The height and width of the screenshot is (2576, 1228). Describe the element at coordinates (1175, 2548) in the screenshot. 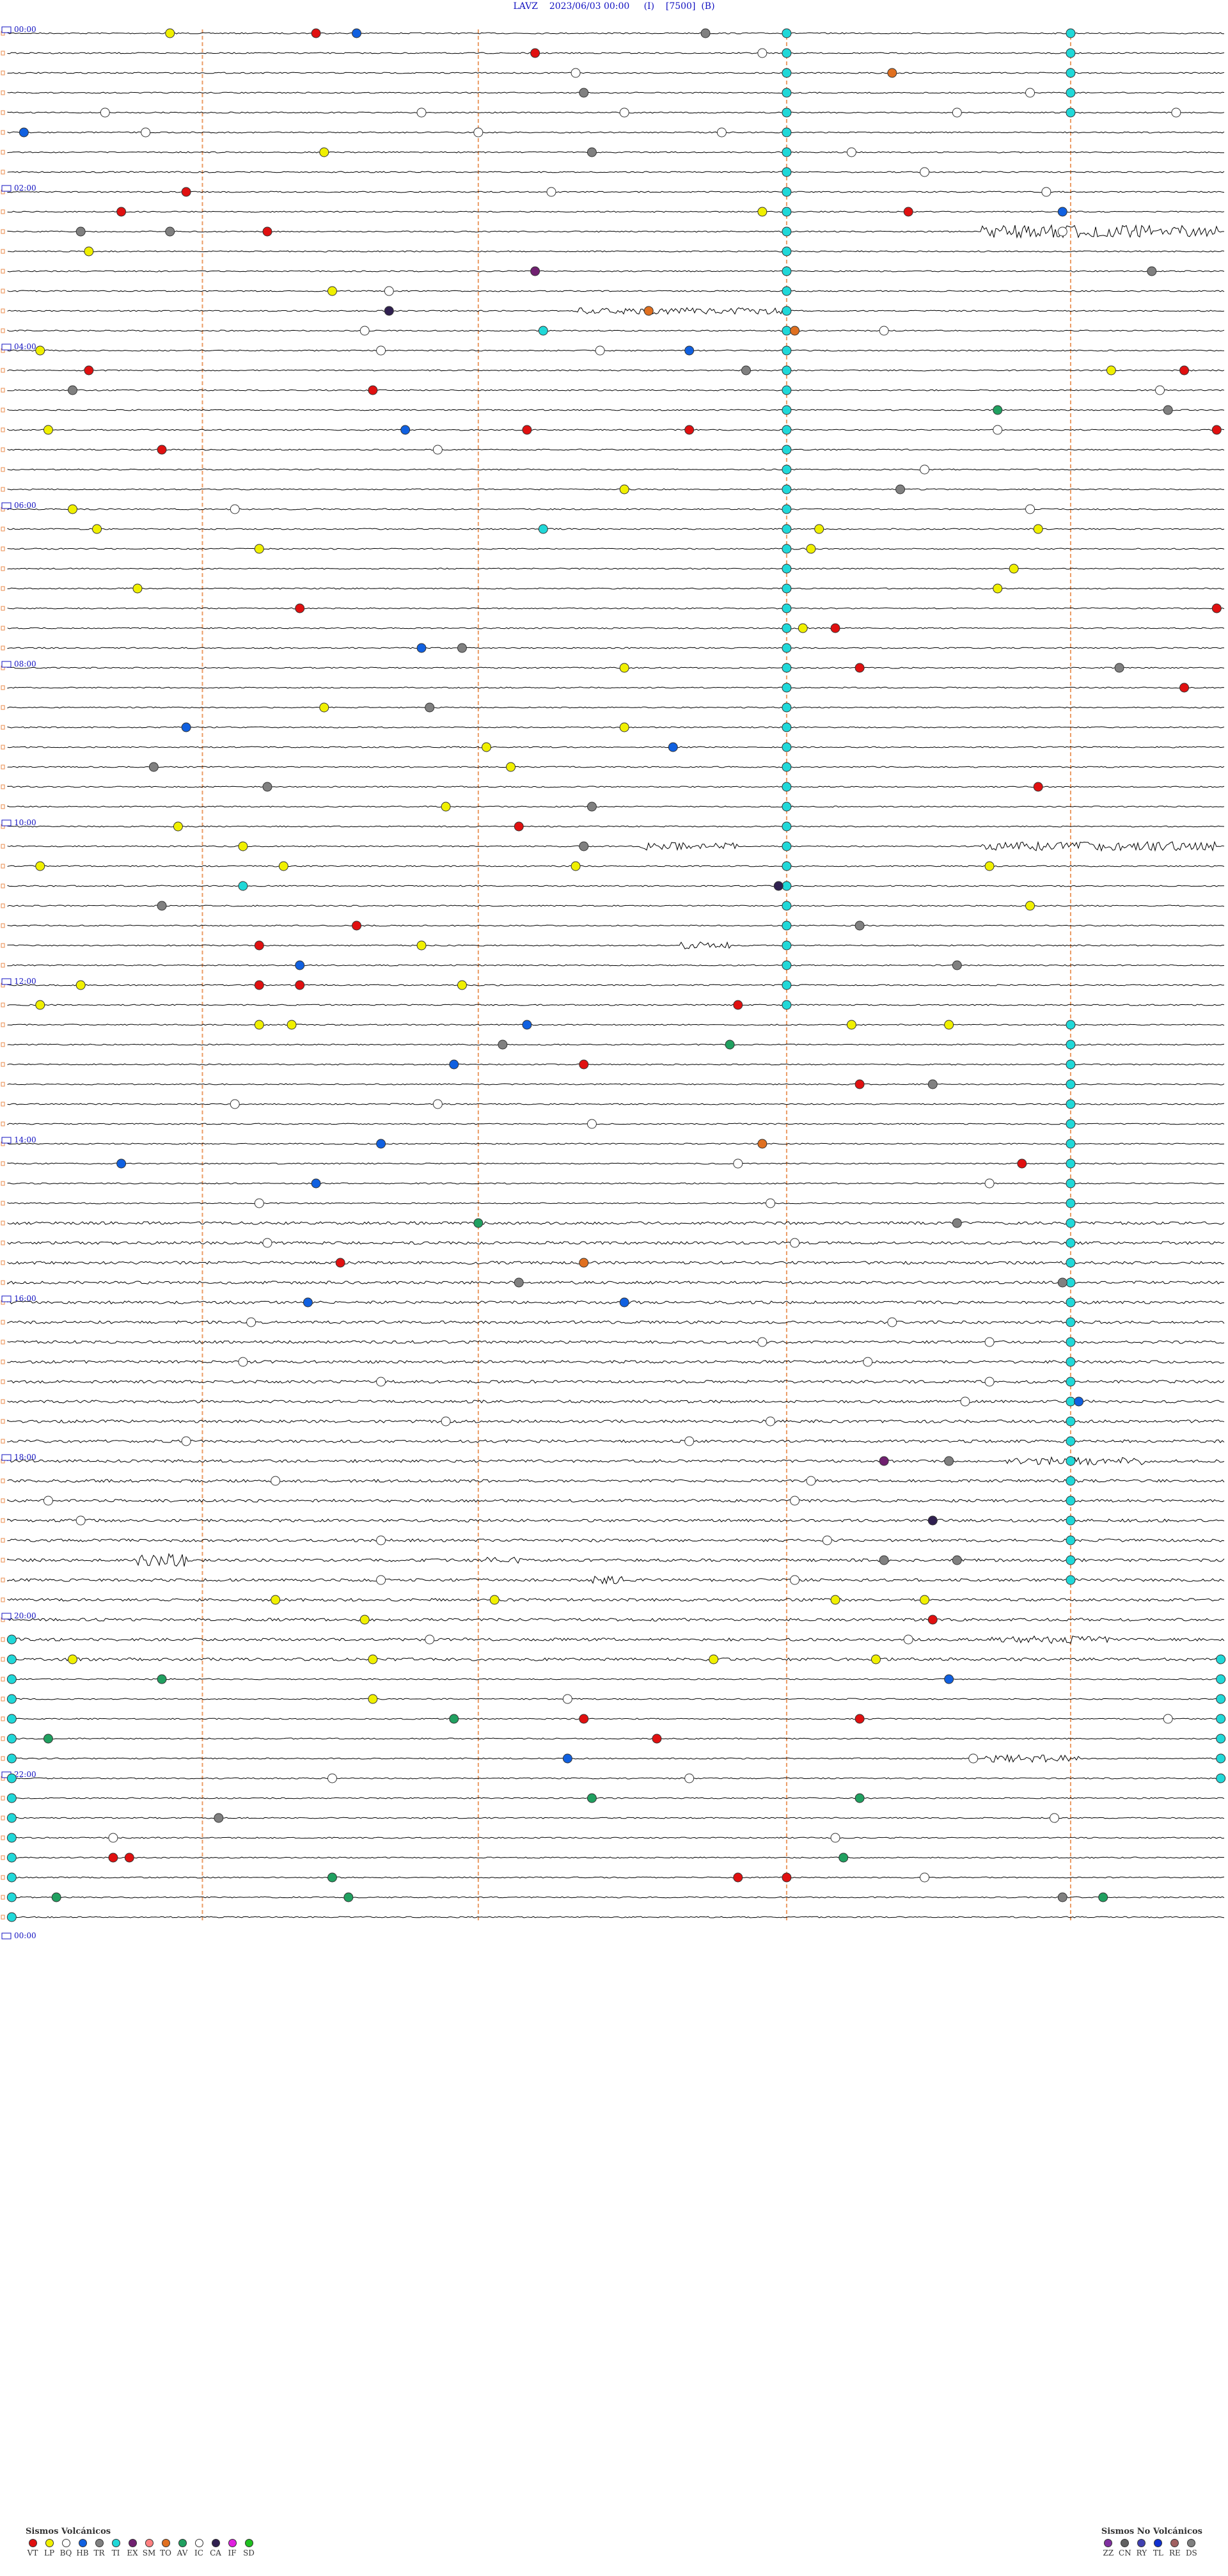

I see `legend-item-re: RE` at that location.